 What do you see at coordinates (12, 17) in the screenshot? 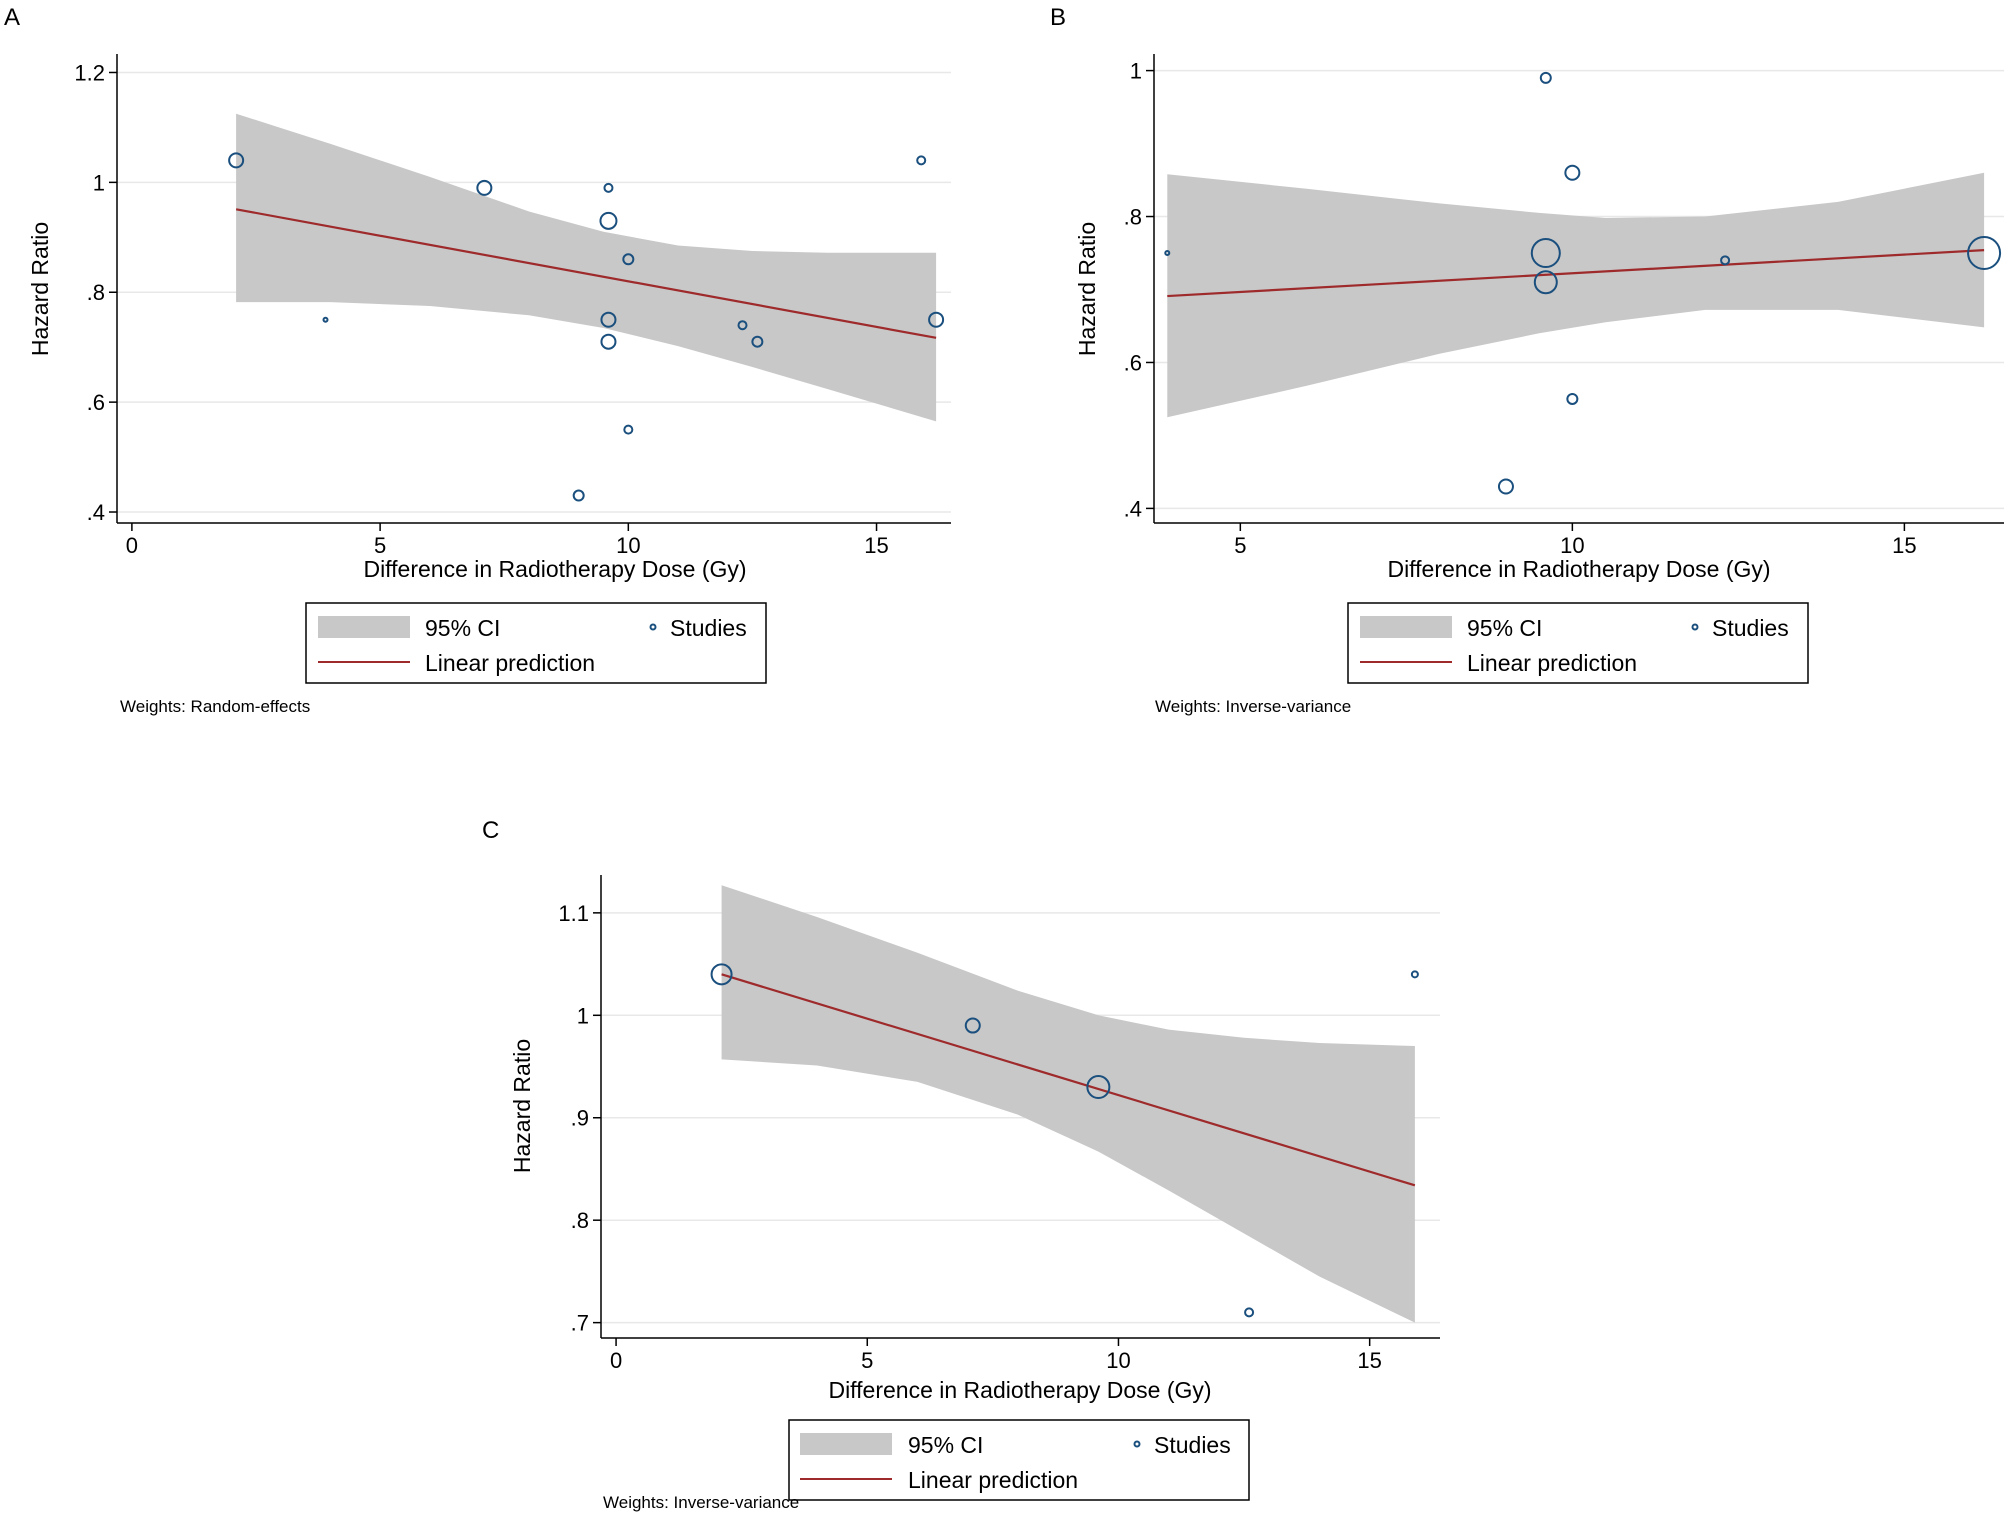
I see `panel-a-letter: A` at bounding box center [12, 17].